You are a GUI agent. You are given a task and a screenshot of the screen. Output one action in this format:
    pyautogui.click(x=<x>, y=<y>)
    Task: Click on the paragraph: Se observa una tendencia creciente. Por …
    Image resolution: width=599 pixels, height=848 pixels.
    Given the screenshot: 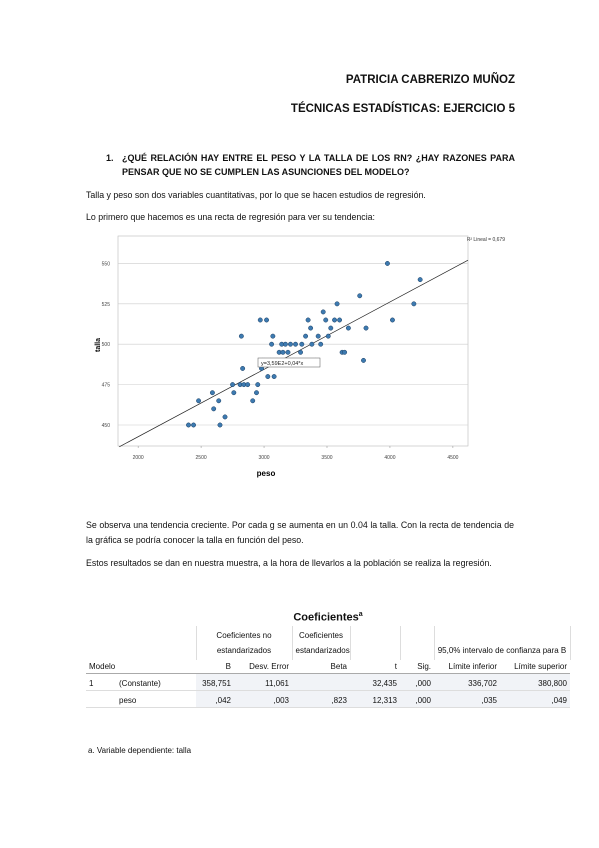 What is the action you would take?
    pyautogui.click(x=300, y=532)
    